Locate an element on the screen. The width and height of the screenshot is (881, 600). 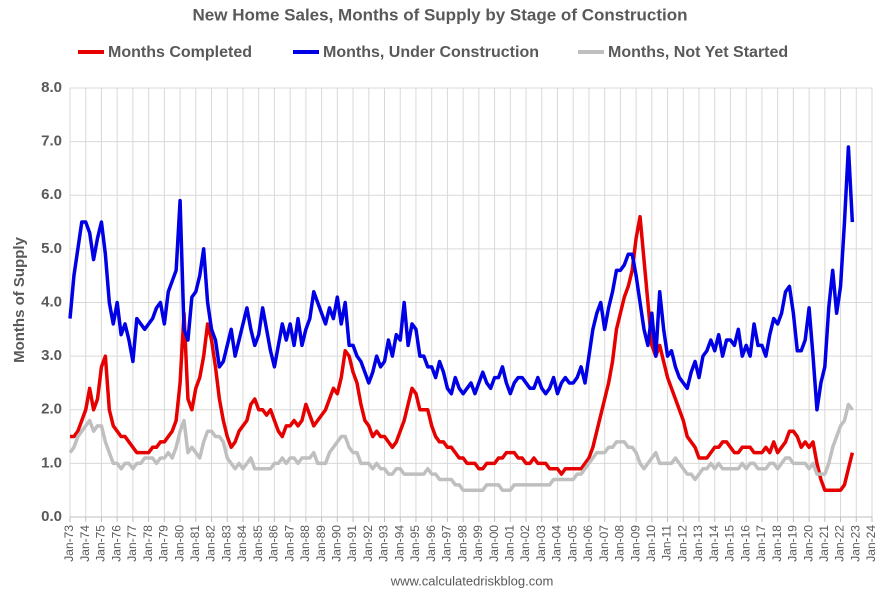
x-tick-label: Jan-85 is located at coordinates (258, 543).